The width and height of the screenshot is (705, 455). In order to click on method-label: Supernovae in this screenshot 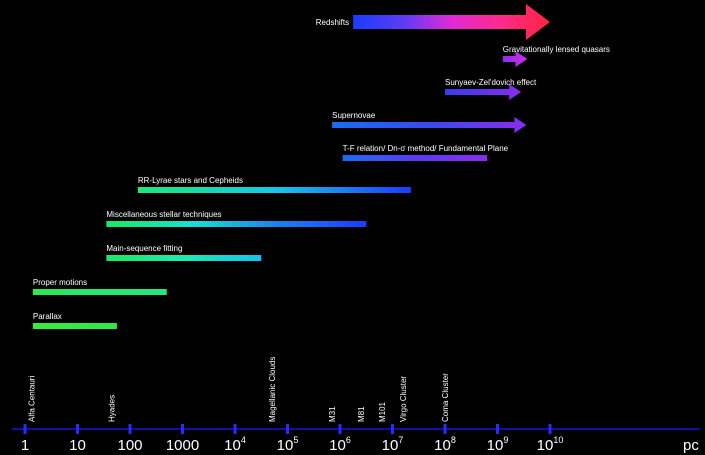, I will do `click(354, 115)`.